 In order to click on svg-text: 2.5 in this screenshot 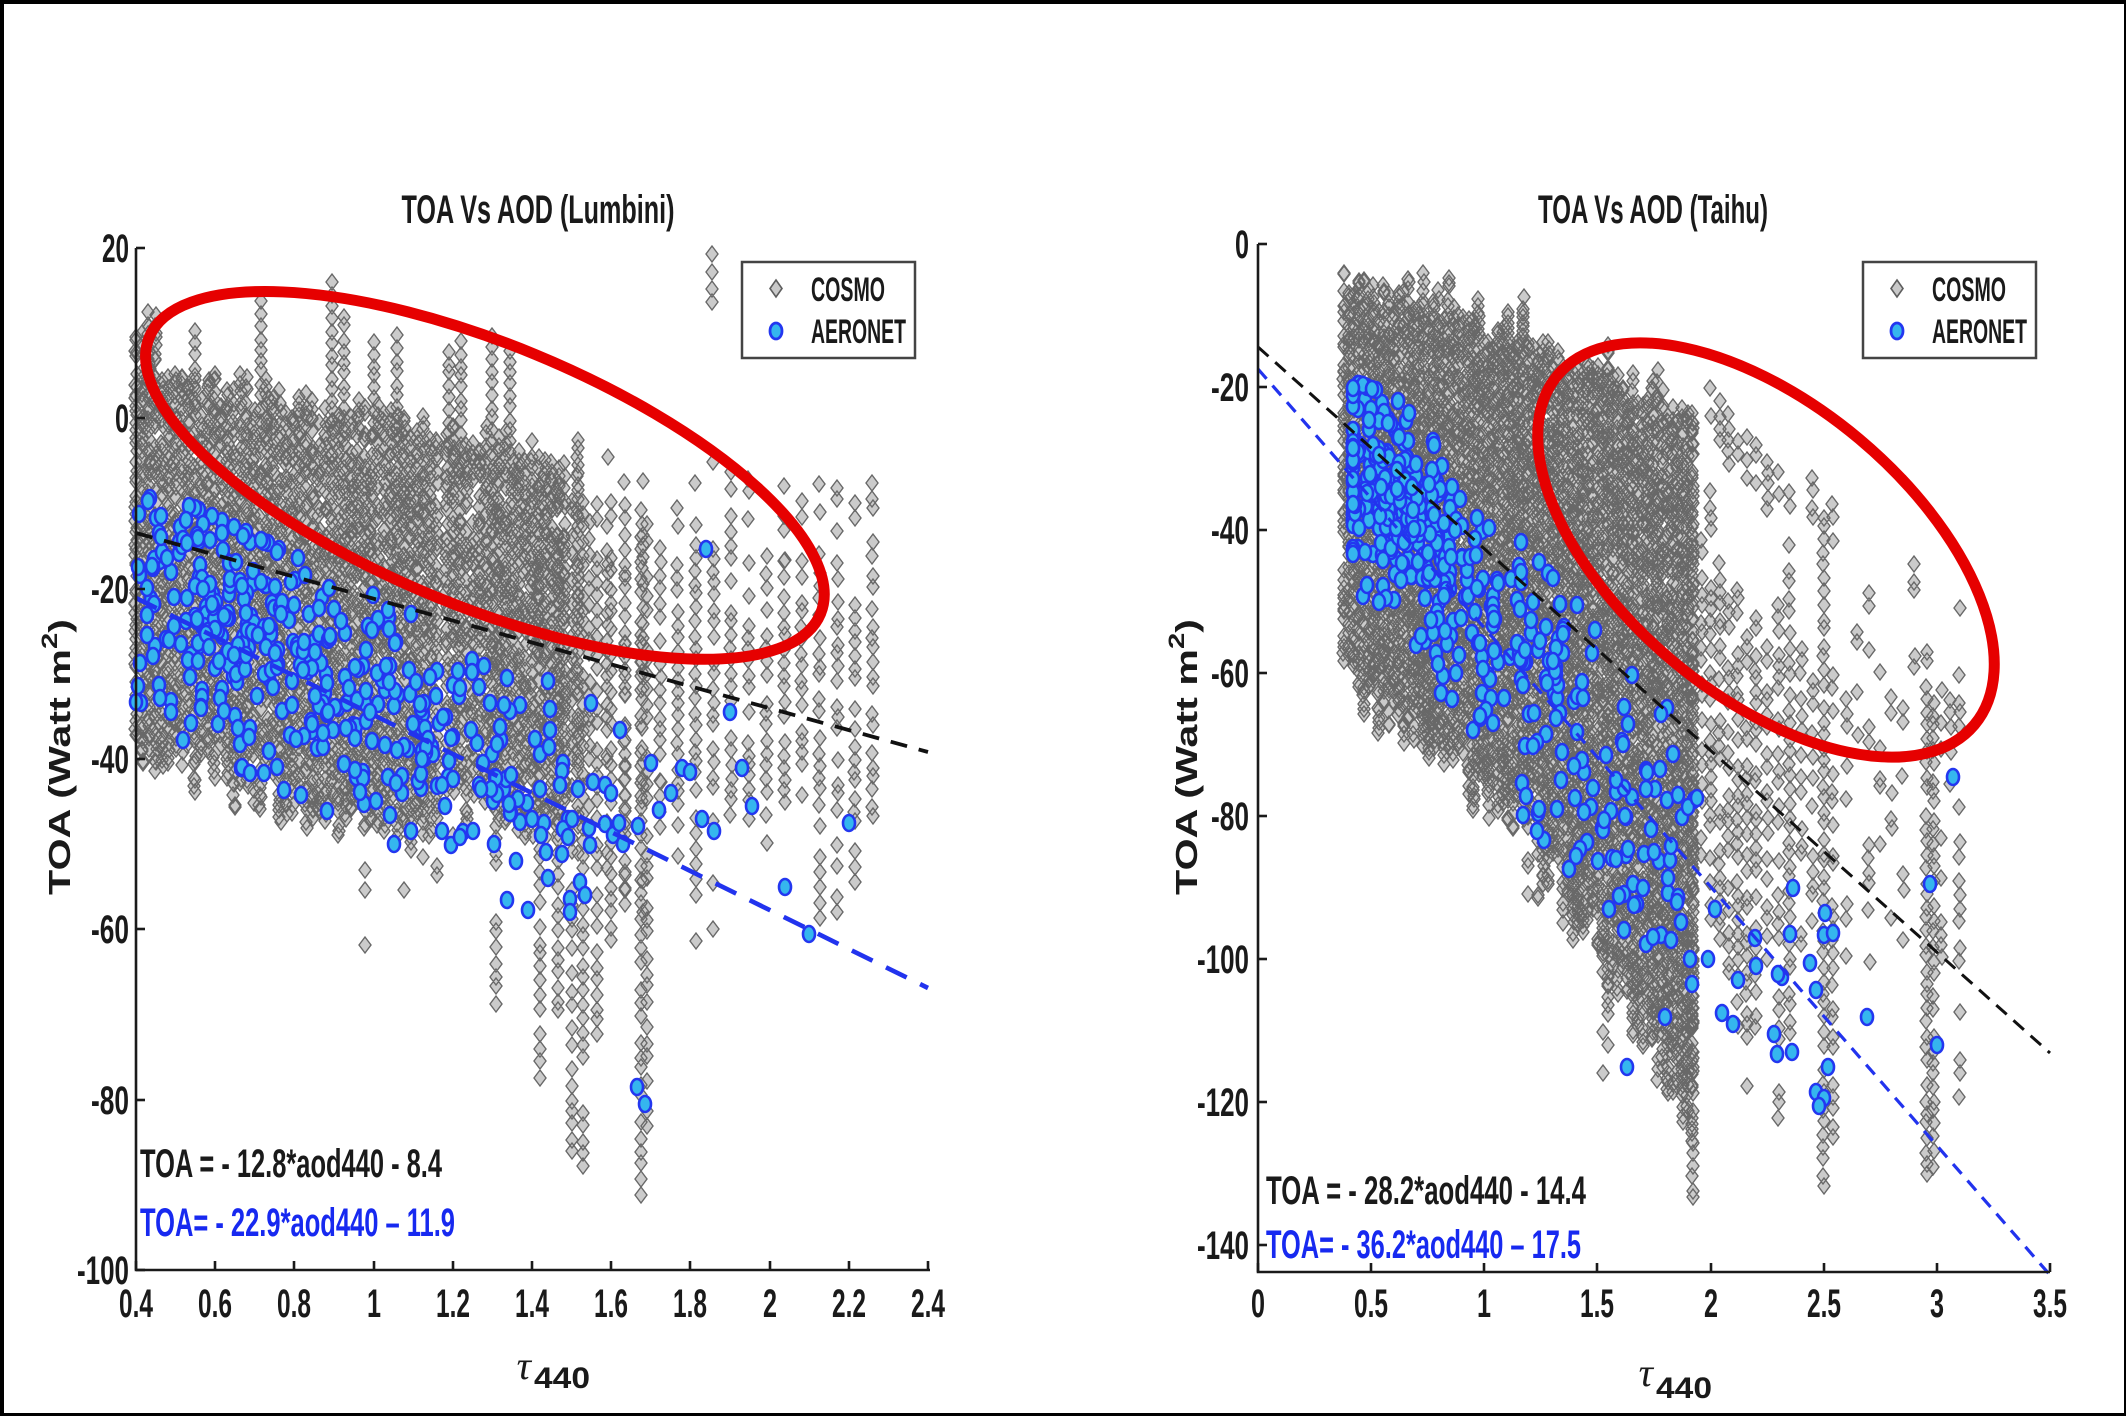, I will do `click(1824, 1304)`.